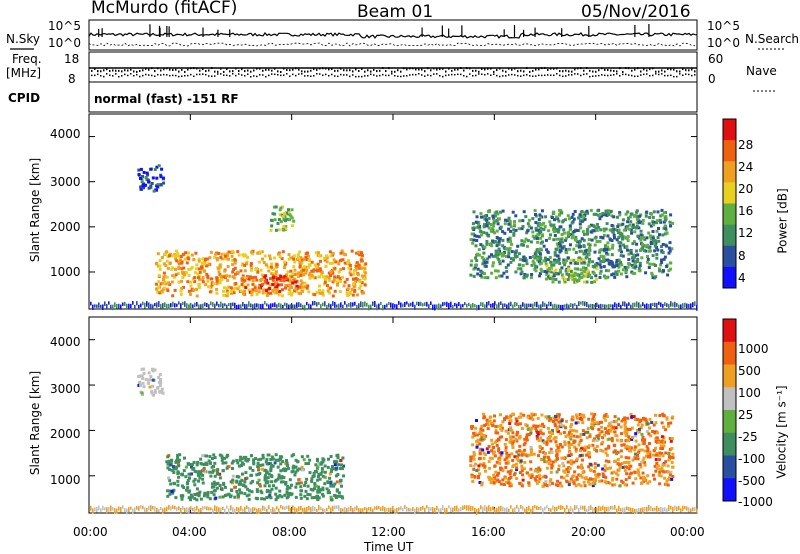 Image resolution: width=800 pixels, height=554 pixels. I want to click on velocity-y-tick: 4000, so click(65, 342).